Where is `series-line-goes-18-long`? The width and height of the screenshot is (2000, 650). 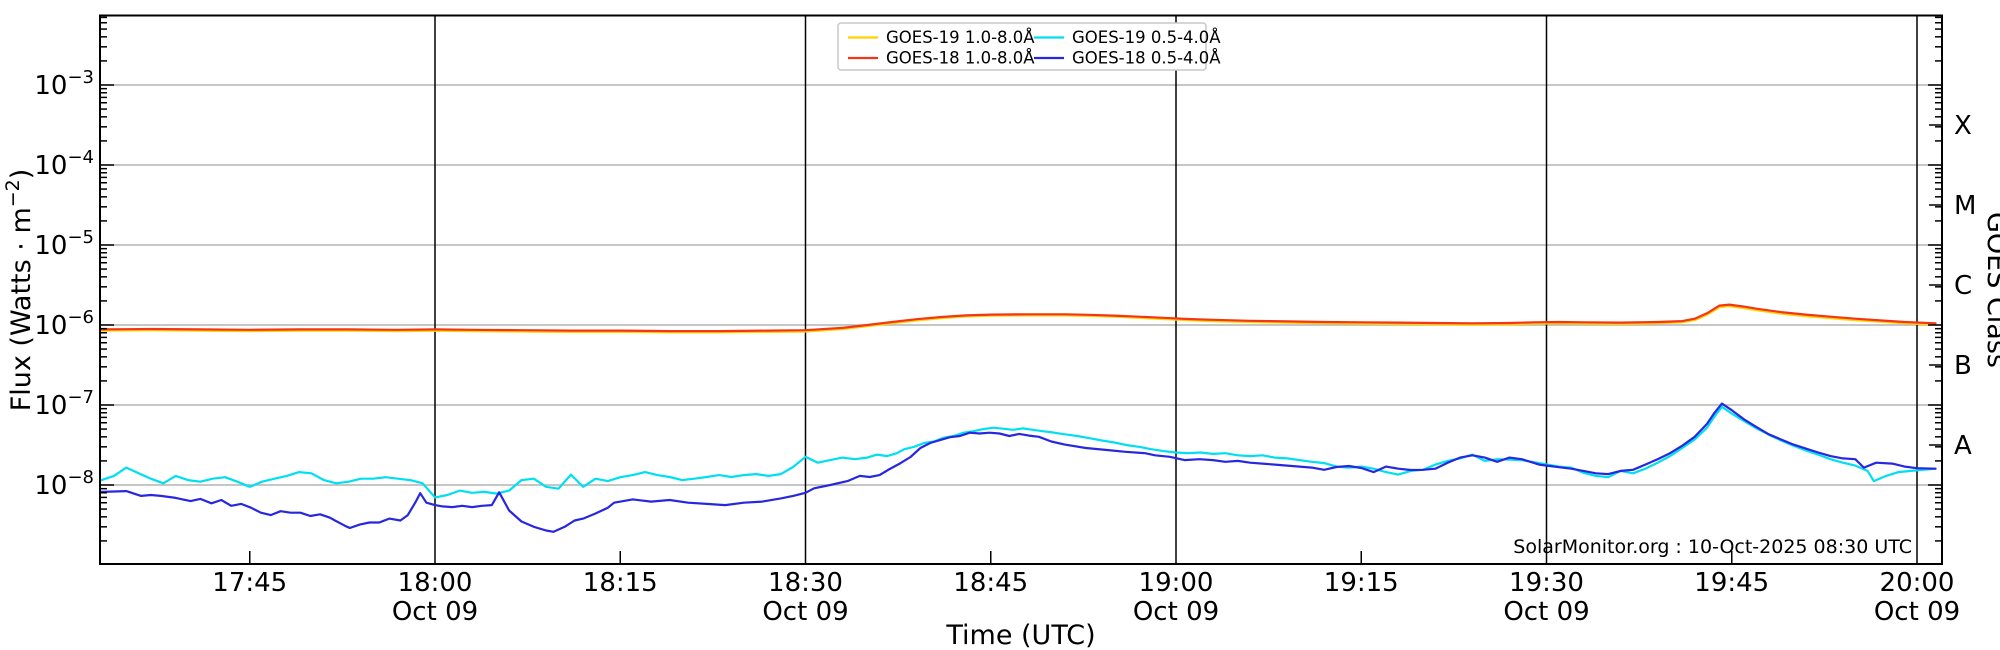 series-line-goes-18-long is located at coordinates (1018, 318).